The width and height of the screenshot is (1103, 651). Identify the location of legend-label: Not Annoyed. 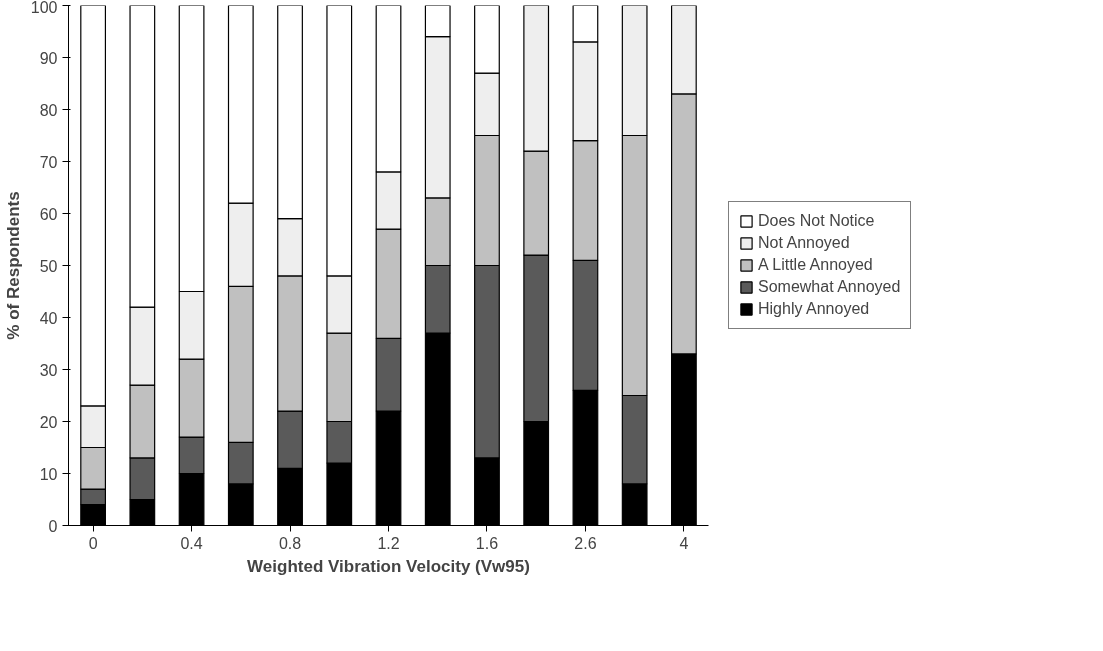
(804, 243).